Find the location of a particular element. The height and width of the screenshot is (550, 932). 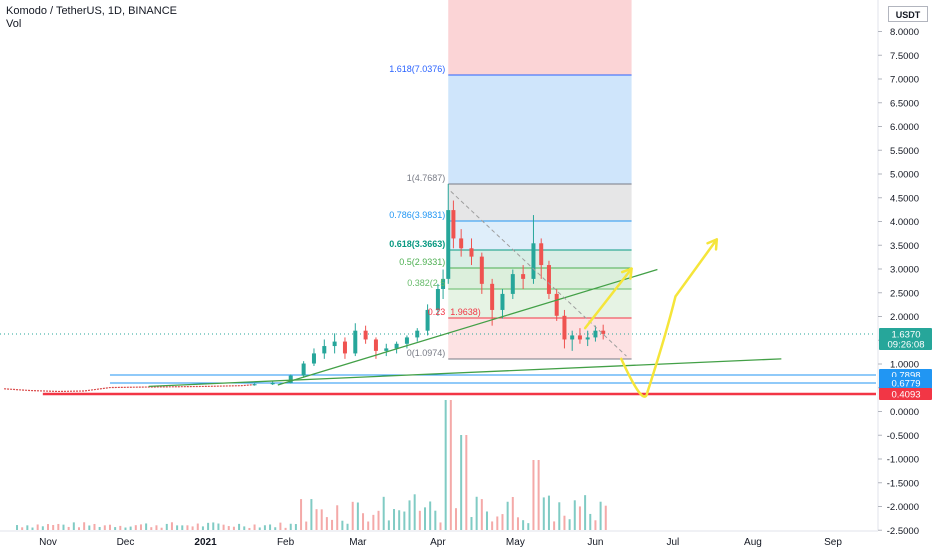

y-tick-label: 1.0000 is located at coordinates (904, 365).